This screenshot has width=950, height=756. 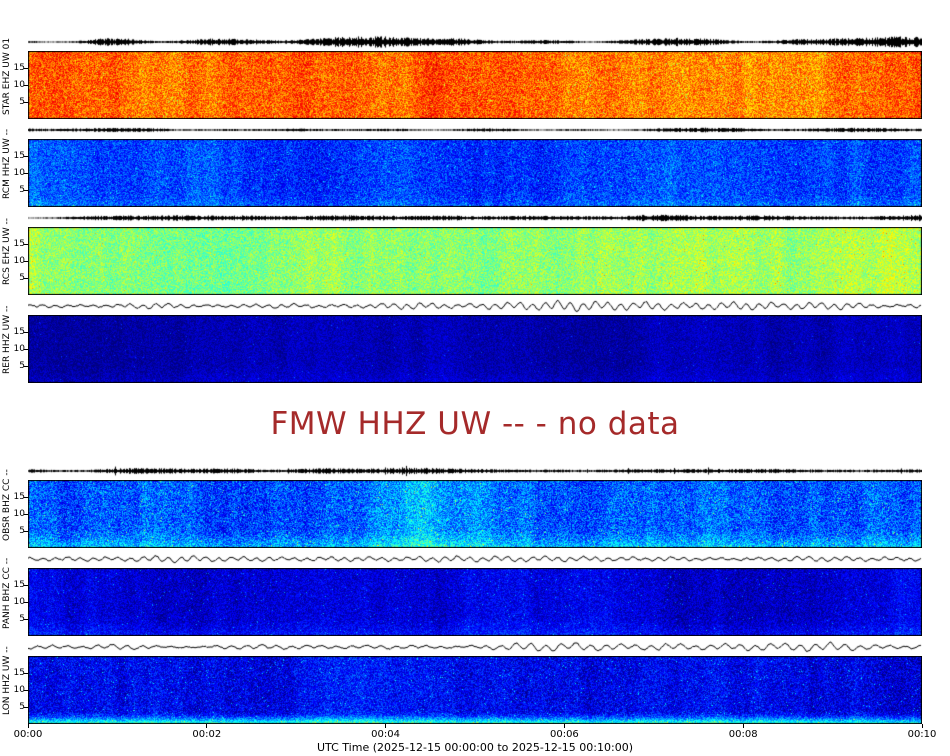 What do you see at coordinates (475, 306) in the screenshot?
I see `waveform-trace-rer` at bounding box center [475, 306].